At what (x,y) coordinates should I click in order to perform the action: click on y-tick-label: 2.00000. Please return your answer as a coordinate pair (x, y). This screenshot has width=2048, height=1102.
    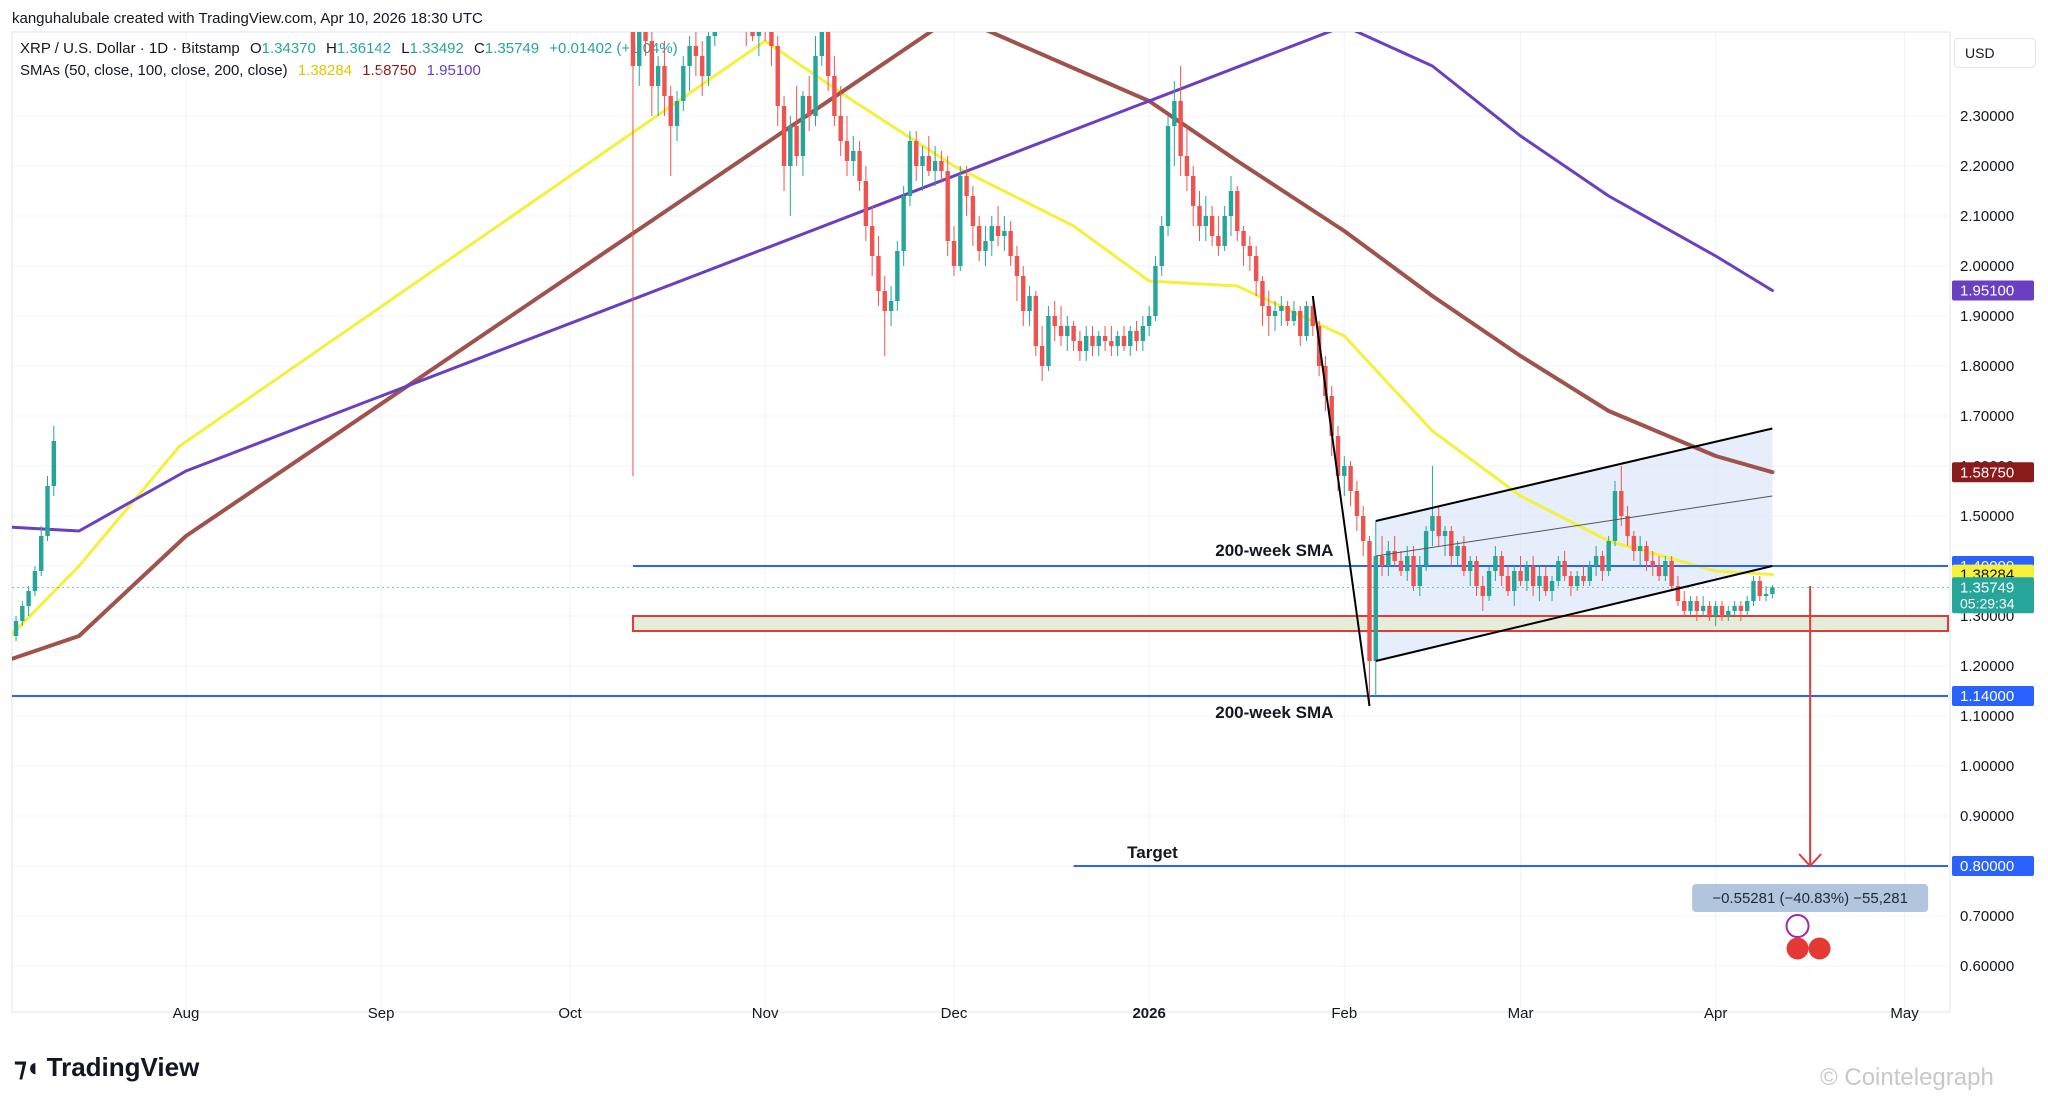
    Looking at the image, I should click on (1987, 266).